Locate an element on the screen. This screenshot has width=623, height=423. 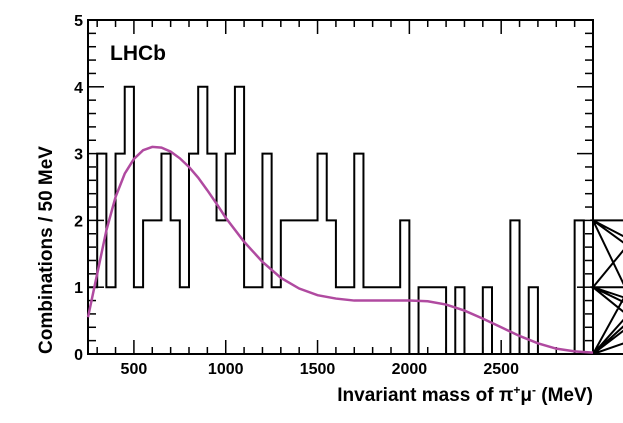
x-tick-label: 2500 is located at coordinates (501, 369).